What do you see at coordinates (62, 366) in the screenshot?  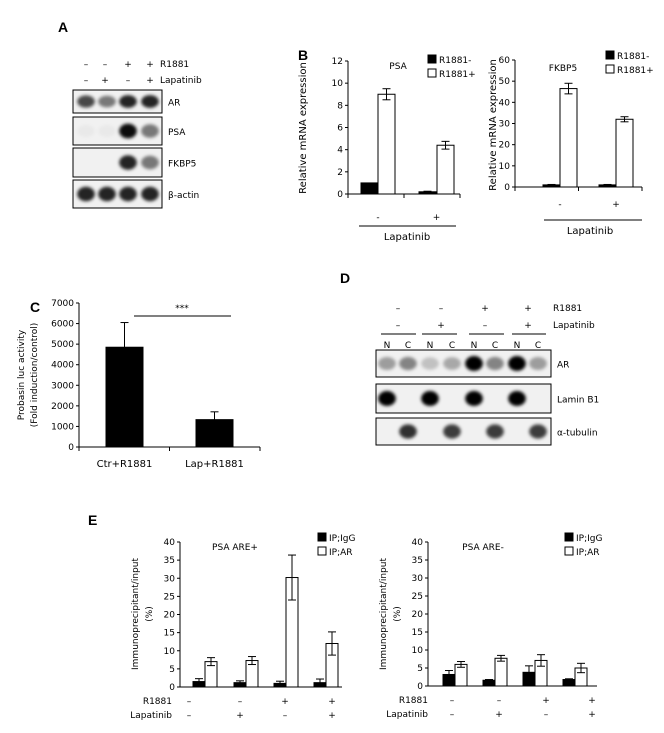 I see `y-tick-label: 4000` at bounding box center [62, 366].